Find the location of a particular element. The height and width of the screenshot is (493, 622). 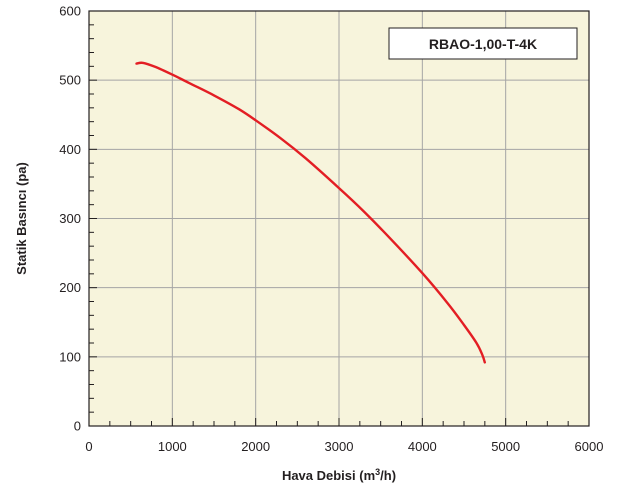

y-tick-label: 0 is located at coordinates (77, 426).